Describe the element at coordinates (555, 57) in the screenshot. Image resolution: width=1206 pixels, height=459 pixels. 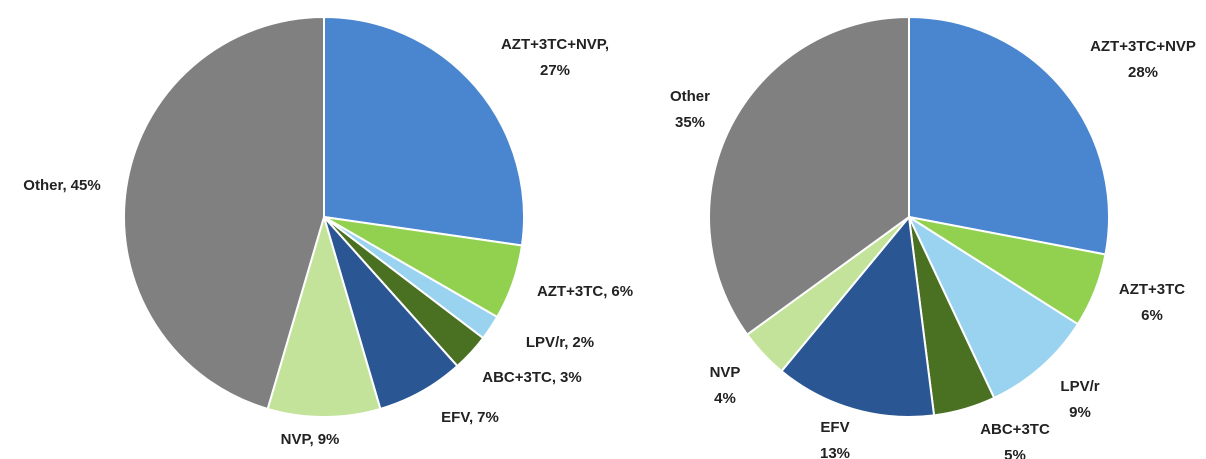
I see `data-label: AZT+3TC+NVP, 27%` at that location.